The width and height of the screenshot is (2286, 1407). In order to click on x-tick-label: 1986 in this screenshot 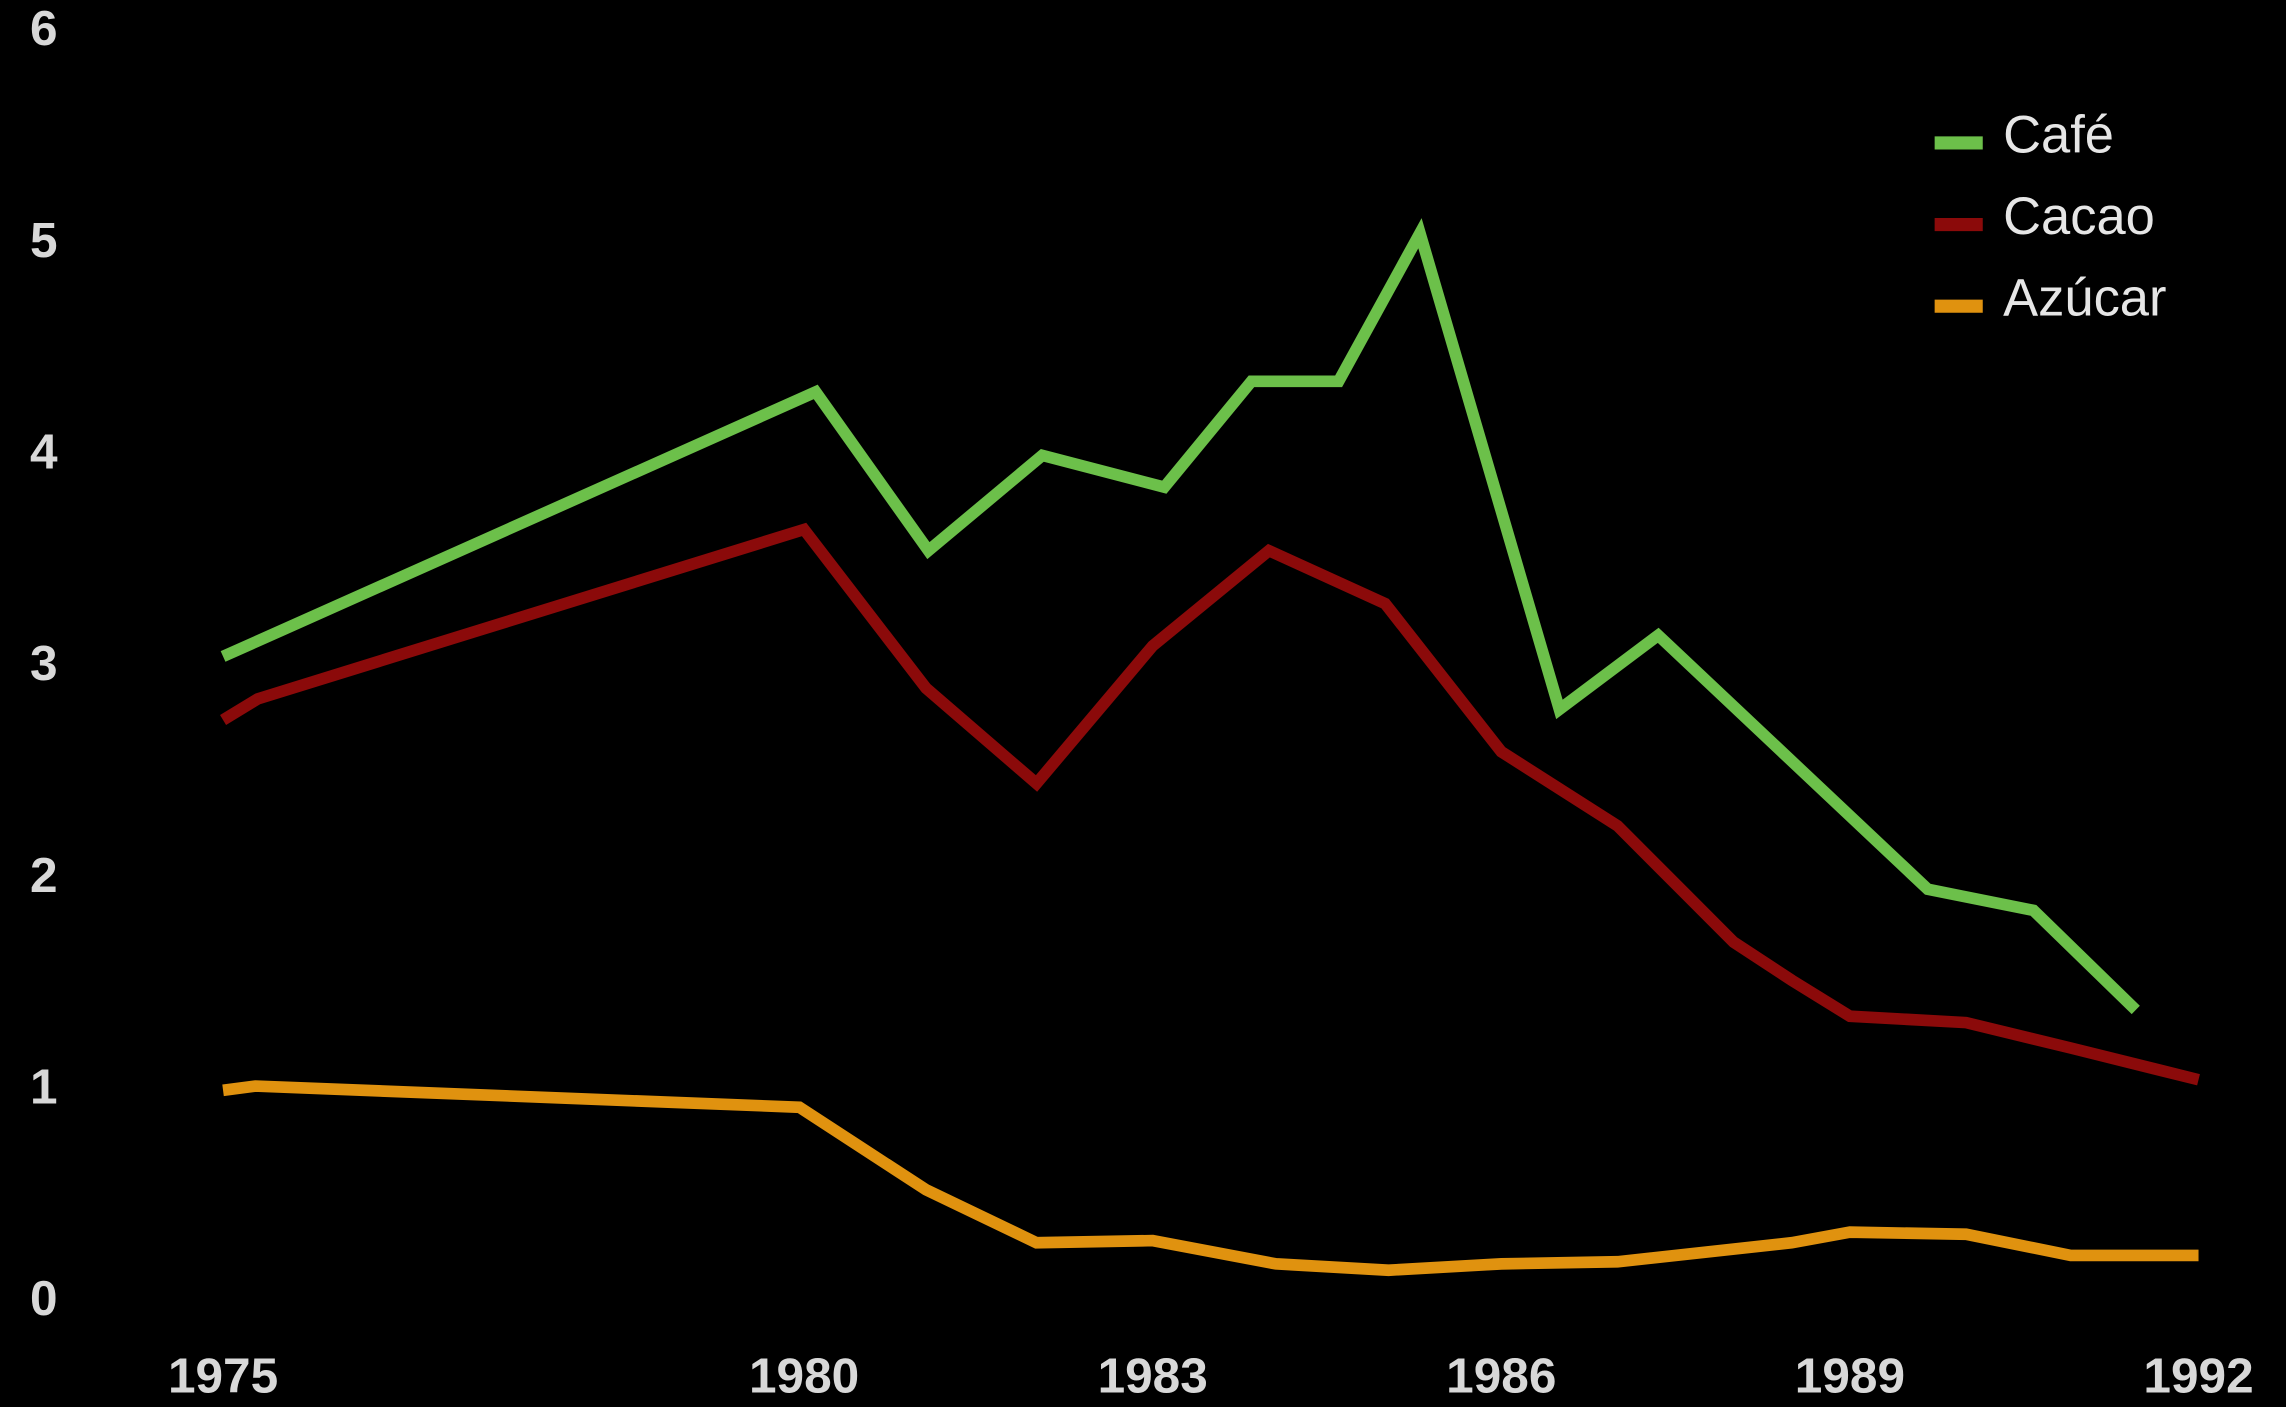, I will do `click(1501, 1375)`.